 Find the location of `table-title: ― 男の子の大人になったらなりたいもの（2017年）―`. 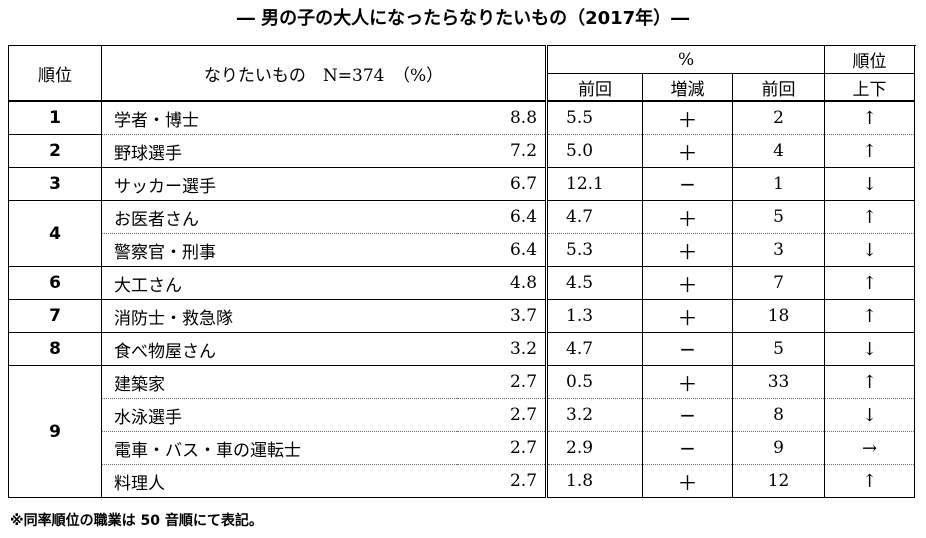

table-title: ― 男の子の大人になったらなりたいもの（2017年）― is located at coordinates (463, 18).